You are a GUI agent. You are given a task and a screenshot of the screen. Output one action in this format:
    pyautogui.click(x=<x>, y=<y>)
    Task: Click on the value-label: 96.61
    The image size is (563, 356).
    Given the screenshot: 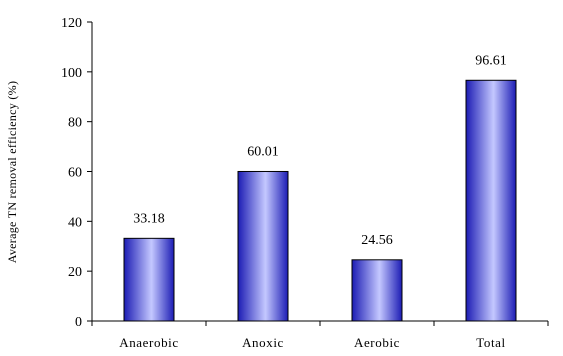 What is the action you would take?
    pyautogui.click(x=491, y=60)
    